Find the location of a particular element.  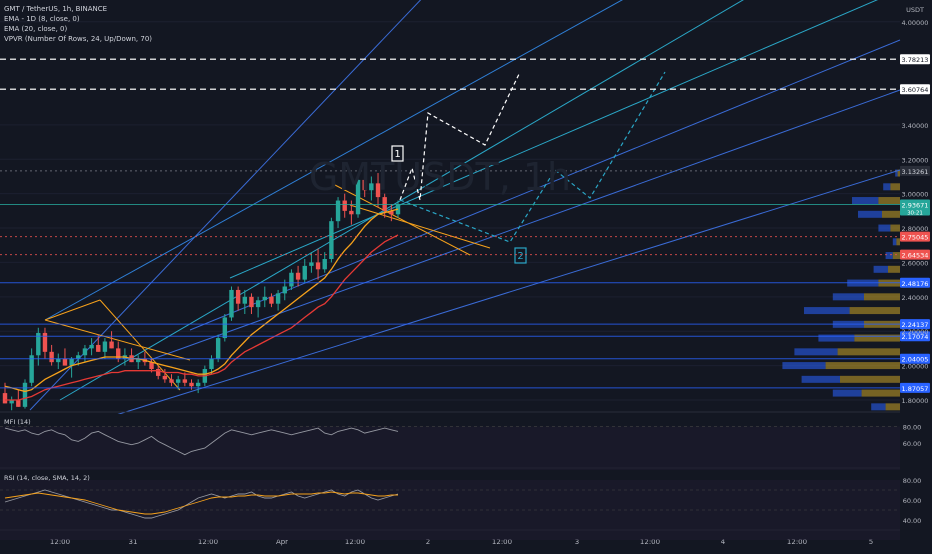

x-tick-label: 2 is located at coordinates (428, 542).